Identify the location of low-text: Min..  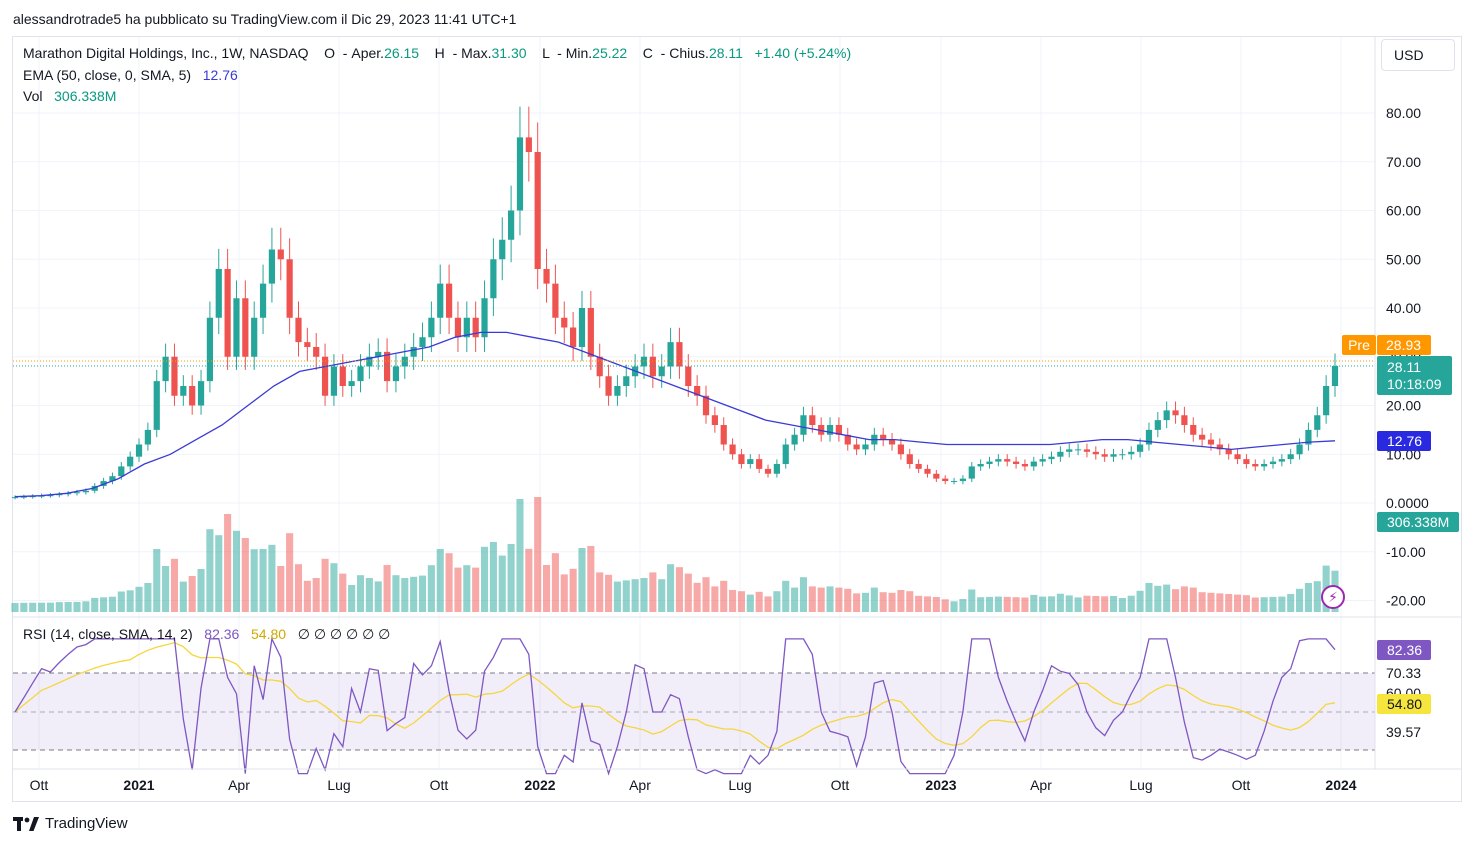
(579, 53).